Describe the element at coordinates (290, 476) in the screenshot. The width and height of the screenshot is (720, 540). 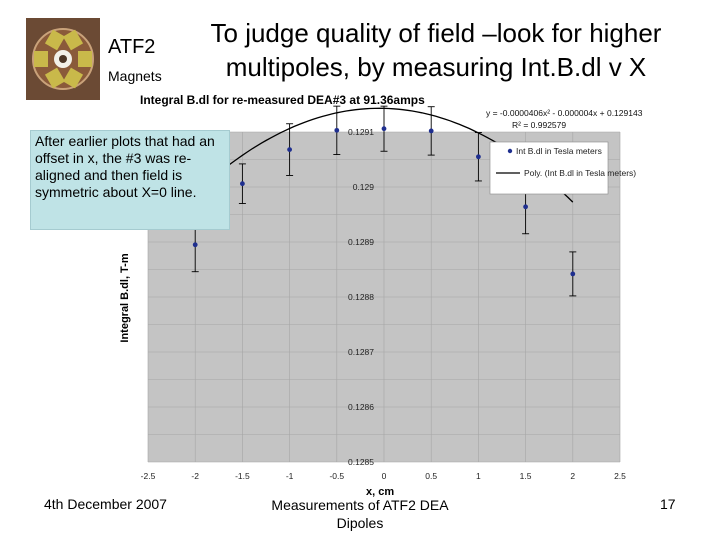
I see `x-tick-label: -1` at that location.